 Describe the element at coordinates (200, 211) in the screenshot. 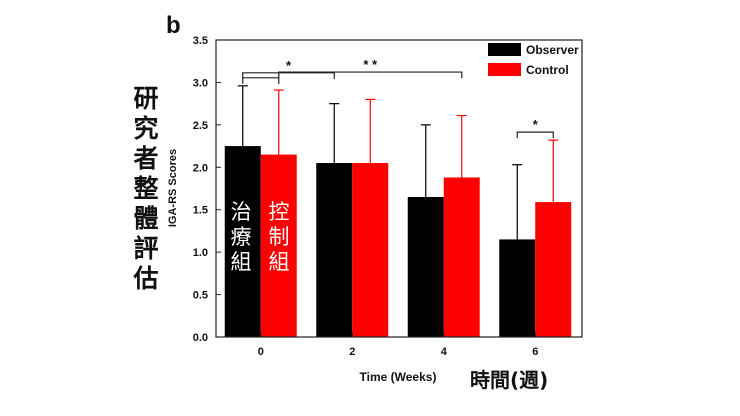

I see `y-tick-label: 1.5` at that location.